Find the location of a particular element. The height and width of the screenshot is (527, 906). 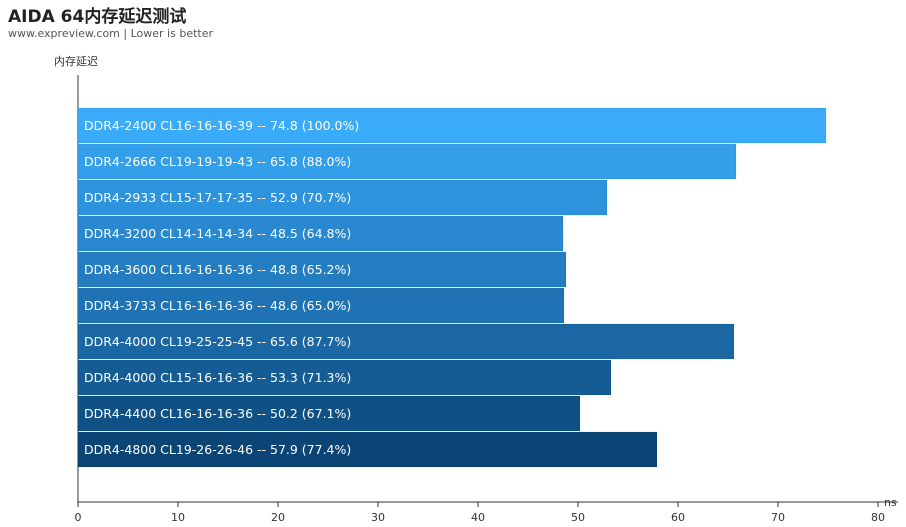

bar-label: DDR4-3733 CL16-16-16-36 -- 48.6 (65.0%) is located at coordinates (217, 305).